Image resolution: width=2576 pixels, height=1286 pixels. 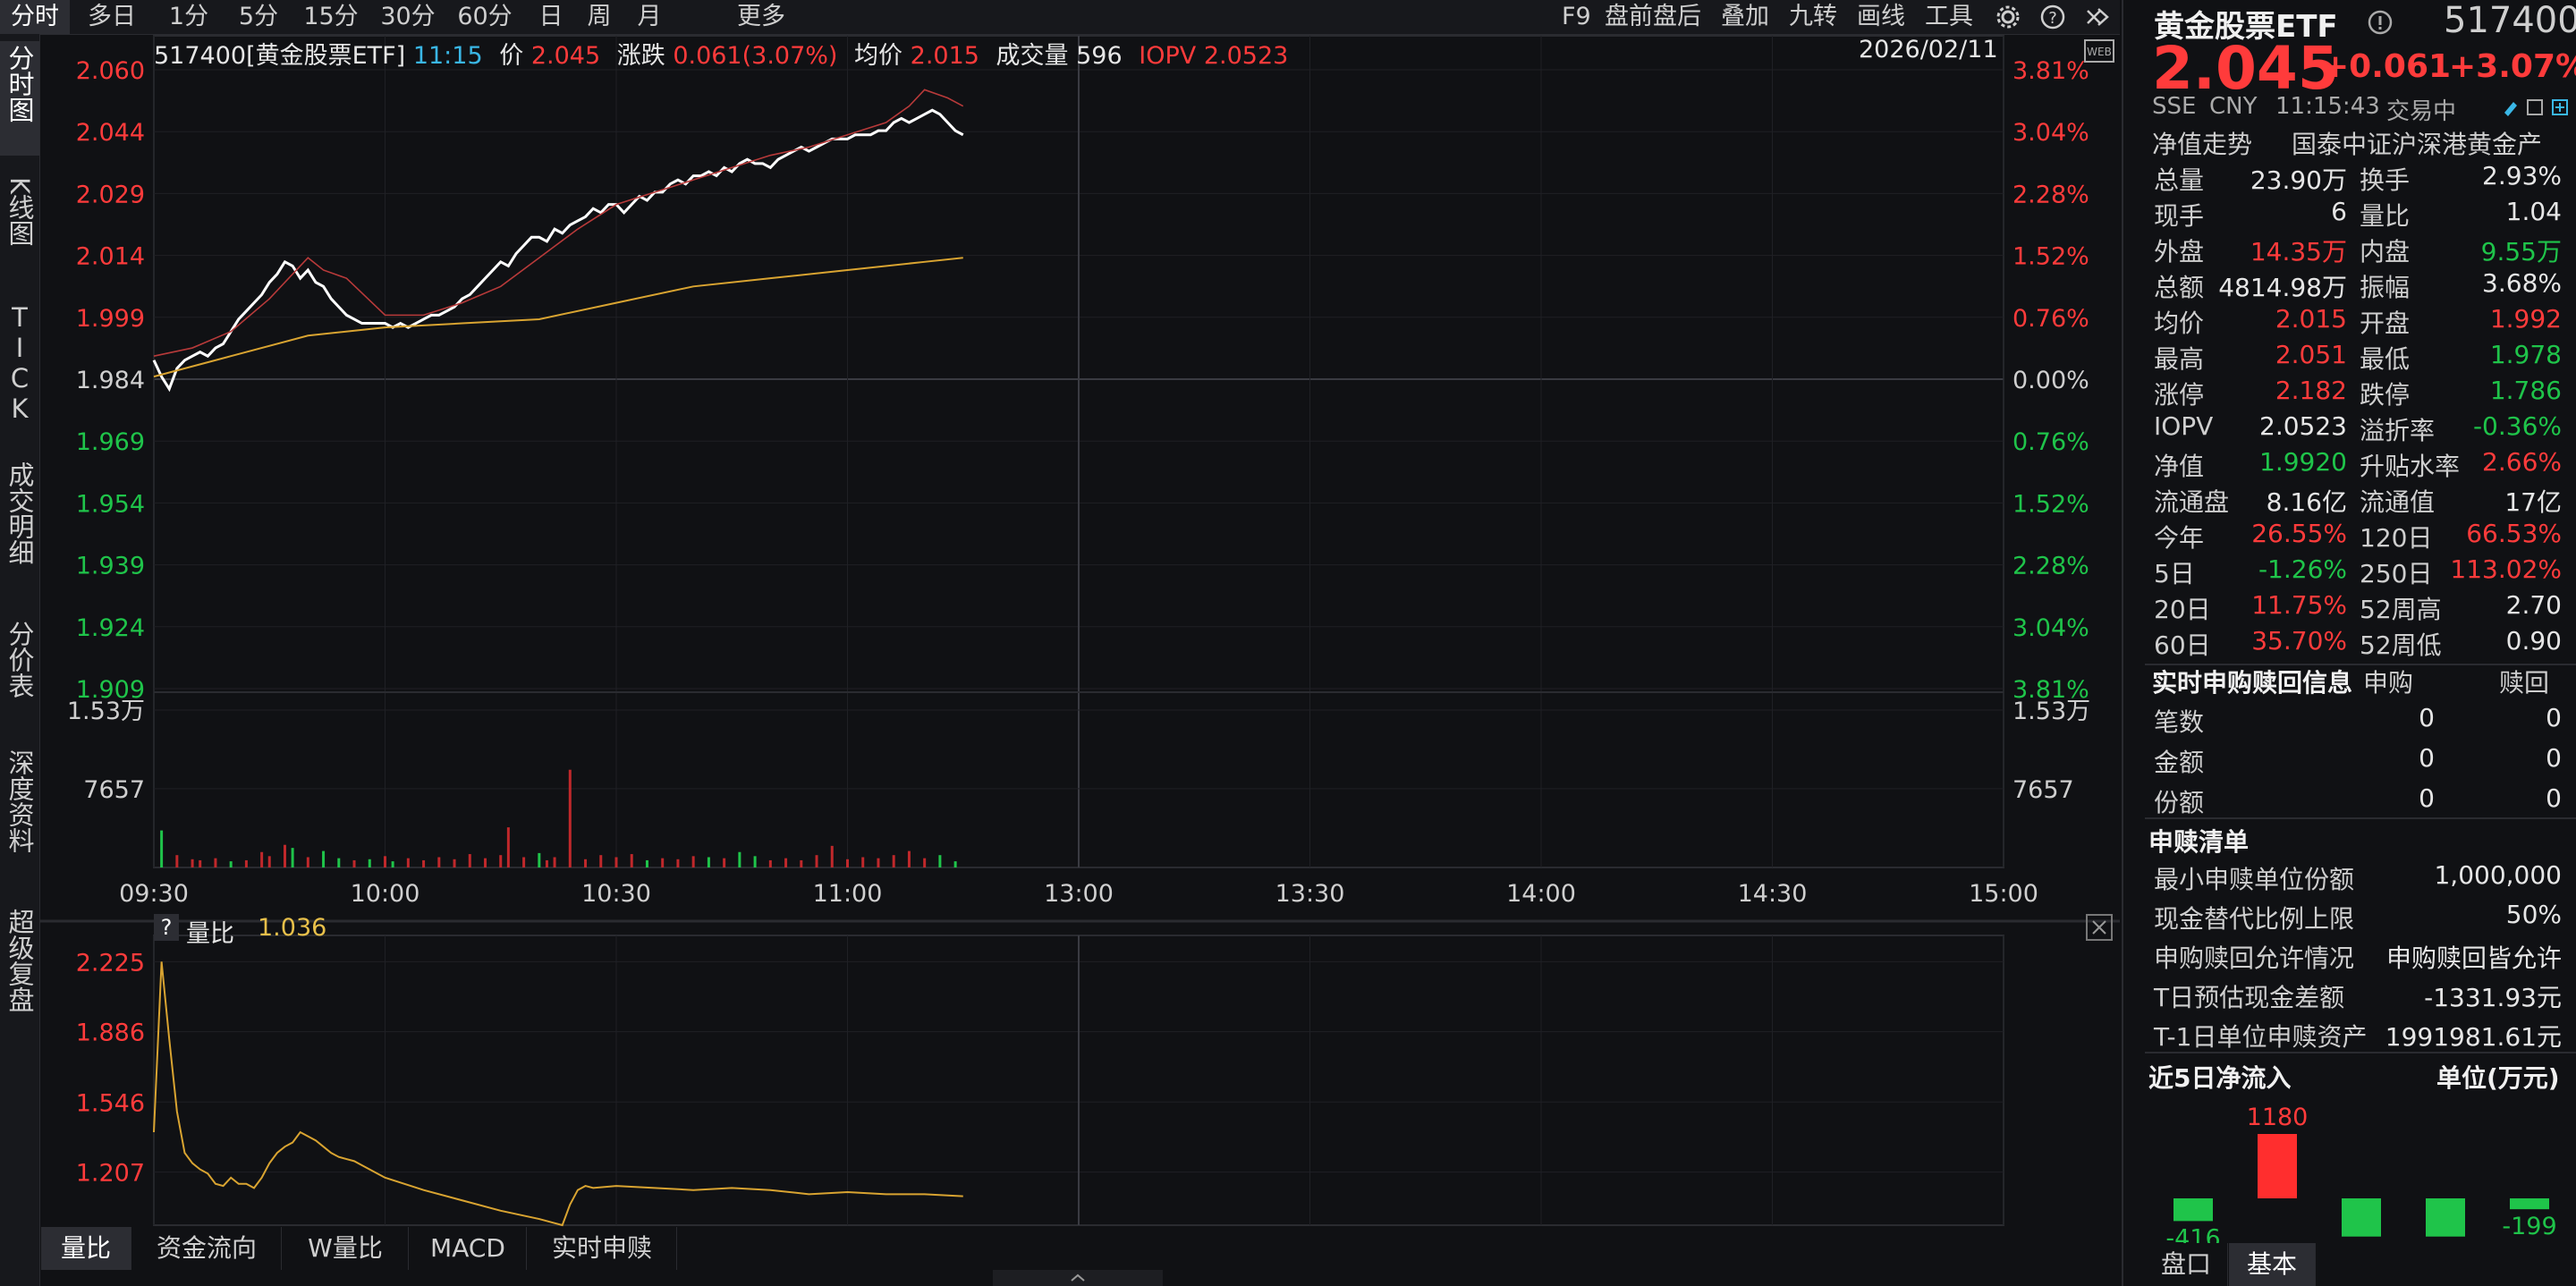 What do you see at coordinates (558, 317) in the screenshot?
I see `series-line-avg` at bounding box center [558, 317].